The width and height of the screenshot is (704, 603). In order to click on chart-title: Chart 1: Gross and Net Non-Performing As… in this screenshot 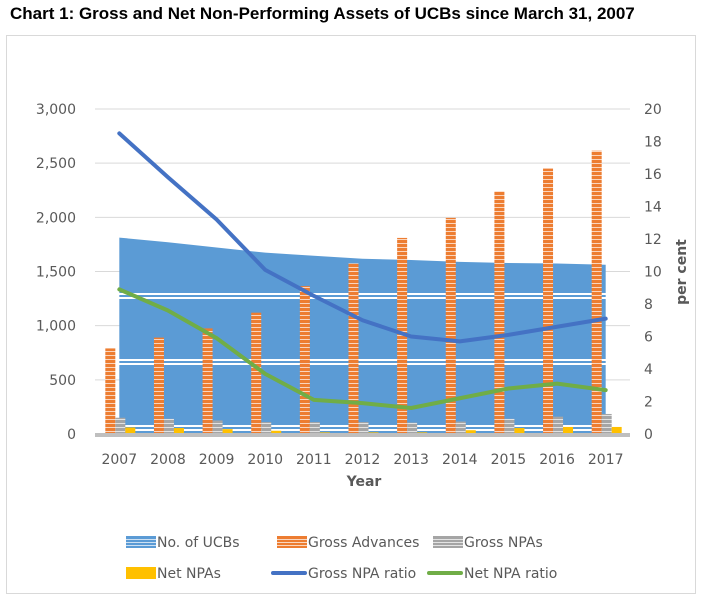, I will do `click(322, 13)`.